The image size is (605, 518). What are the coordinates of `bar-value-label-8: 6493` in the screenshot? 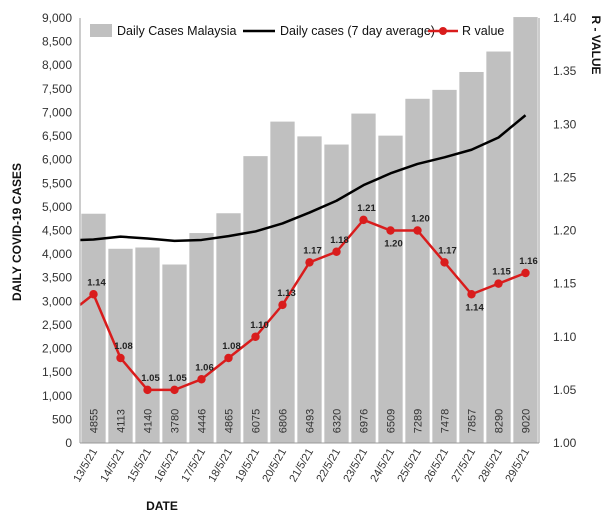 It's located at (311, 421).